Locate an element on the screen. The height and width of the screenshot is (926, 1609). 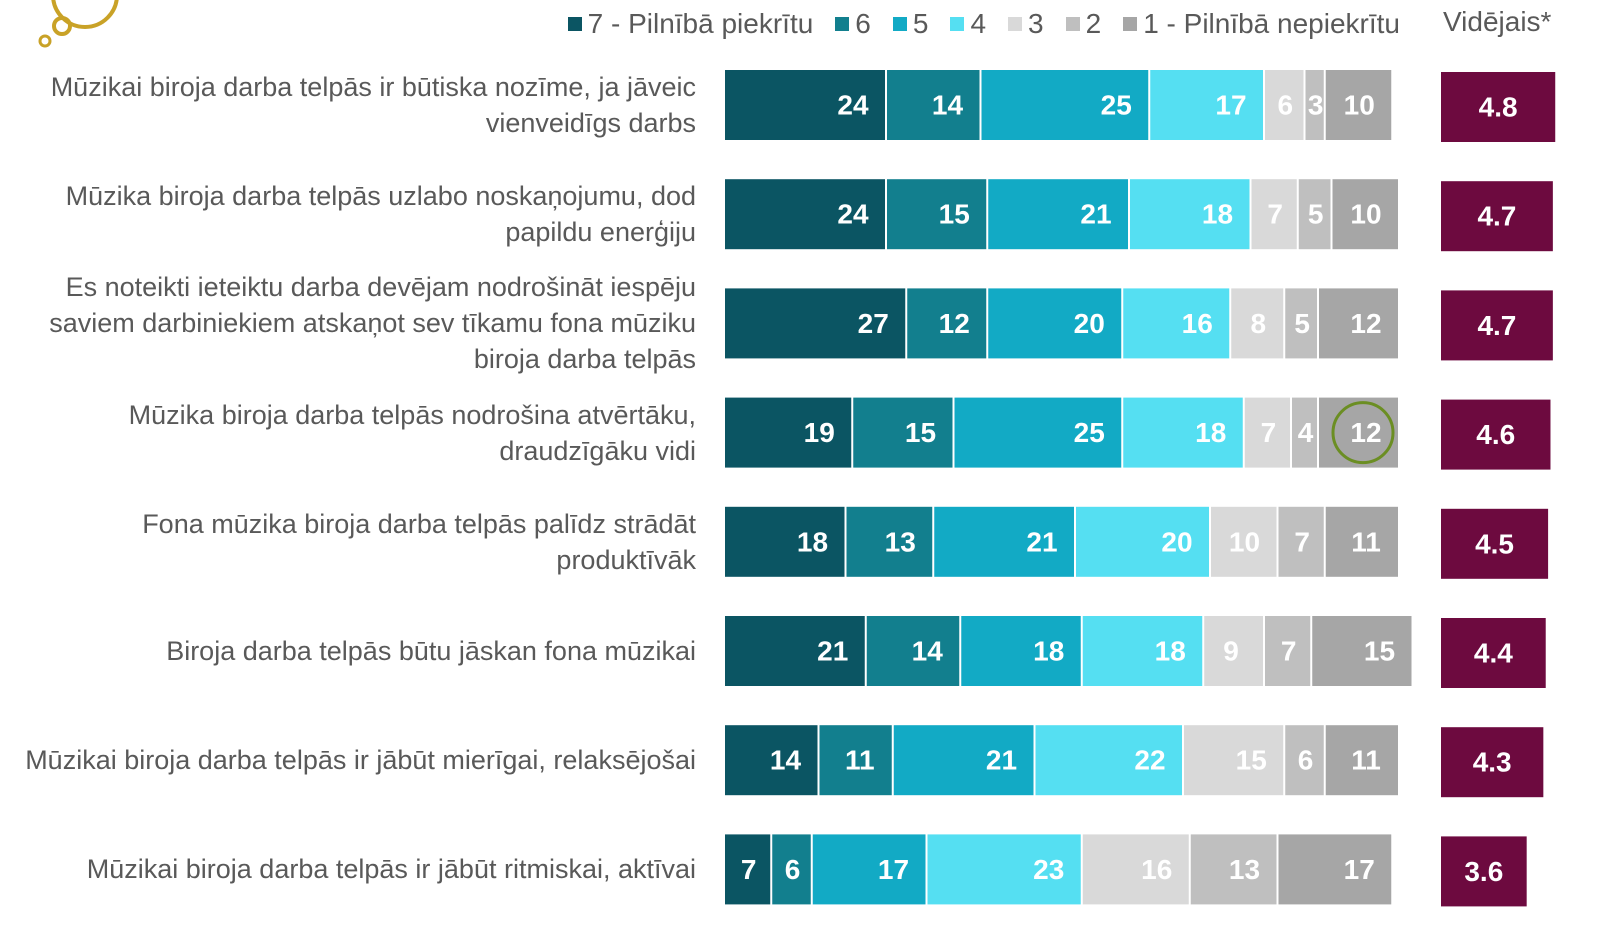
average-title: Vidējais* is located at coordinates (1497, 21).